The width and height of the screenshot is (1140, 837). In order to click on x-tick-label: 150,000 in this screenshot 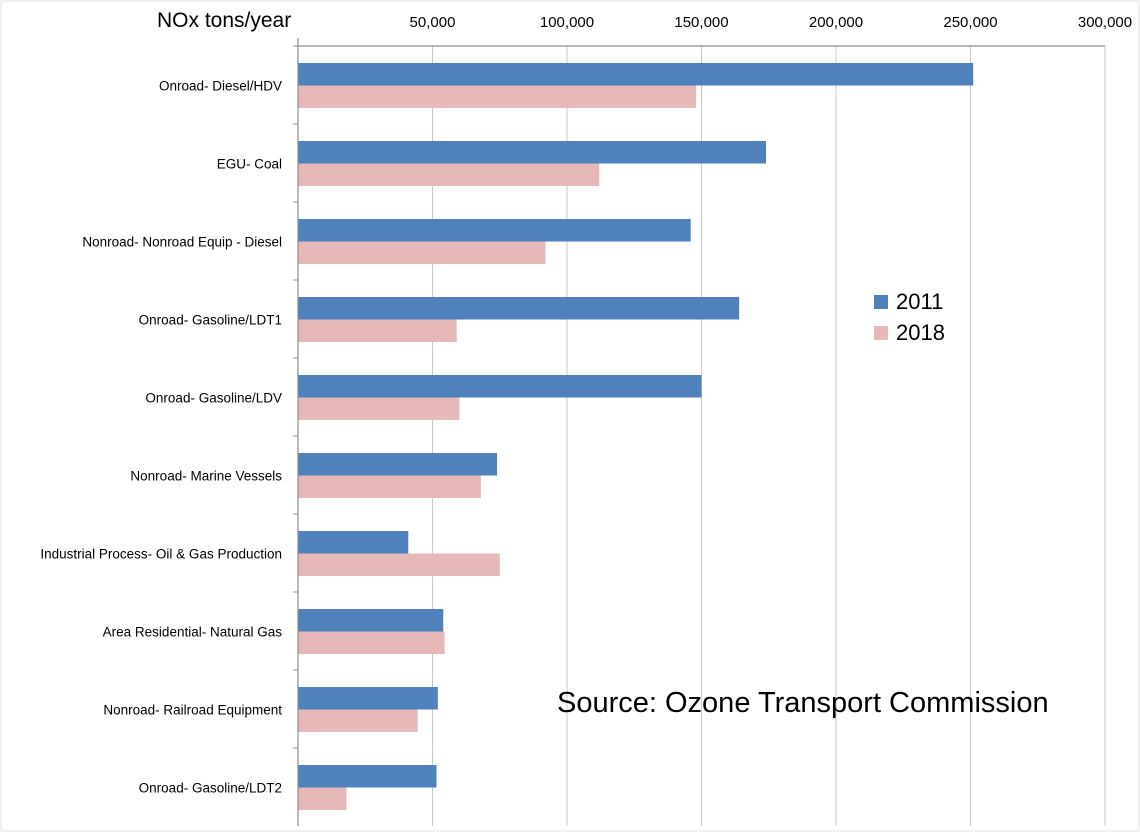, I will do `click(701, 22)`.